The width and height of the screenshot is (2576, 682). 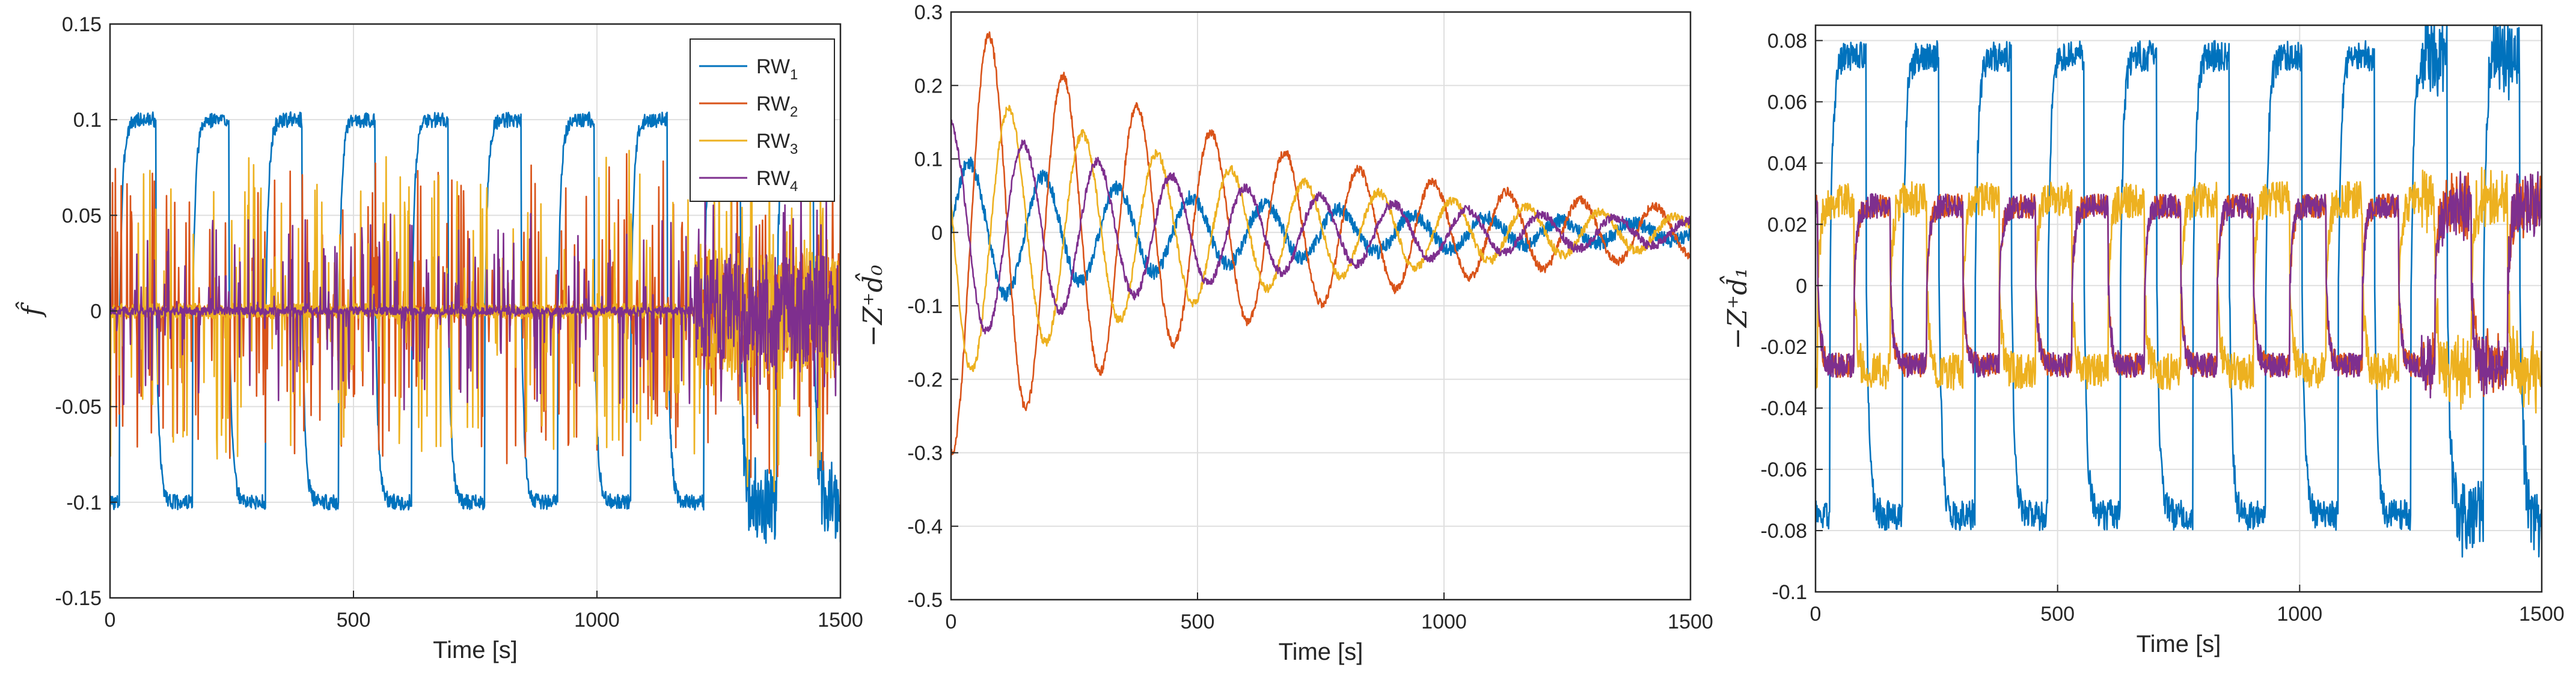 What do you see at coordinates (871, 305) in the screenshot?
I see `y-axis-label: −Z⁺d̂₀` at bounding box center [871, 305].